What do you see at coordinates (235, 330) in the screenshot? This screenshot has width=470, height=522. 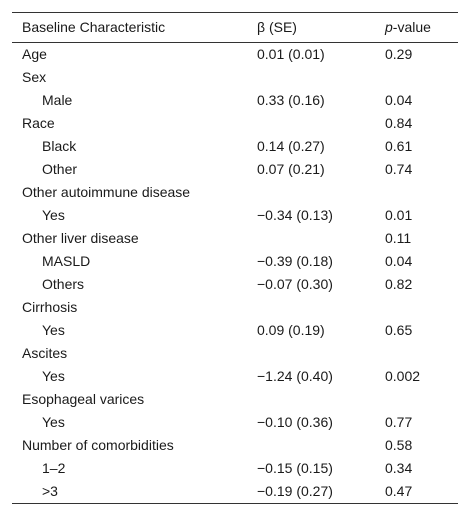 I see `table-row: Yes 0.09 (0.19) 0.65` at bounding box center [235, 330].